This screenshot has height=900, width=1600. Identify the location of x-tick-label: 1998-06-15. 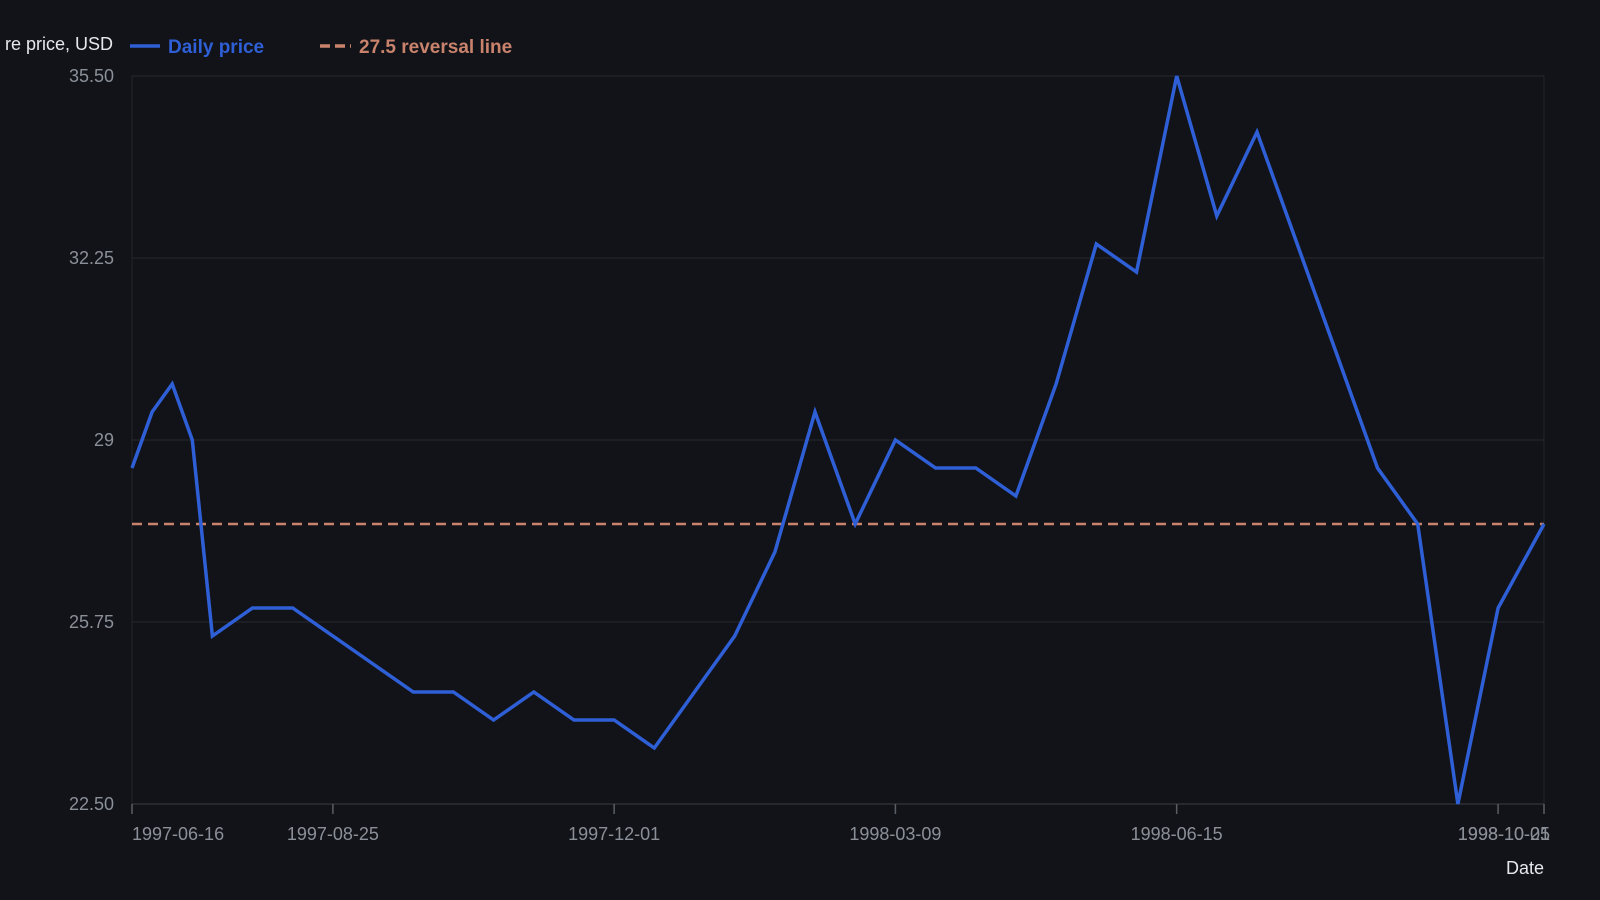
(1177, 834).